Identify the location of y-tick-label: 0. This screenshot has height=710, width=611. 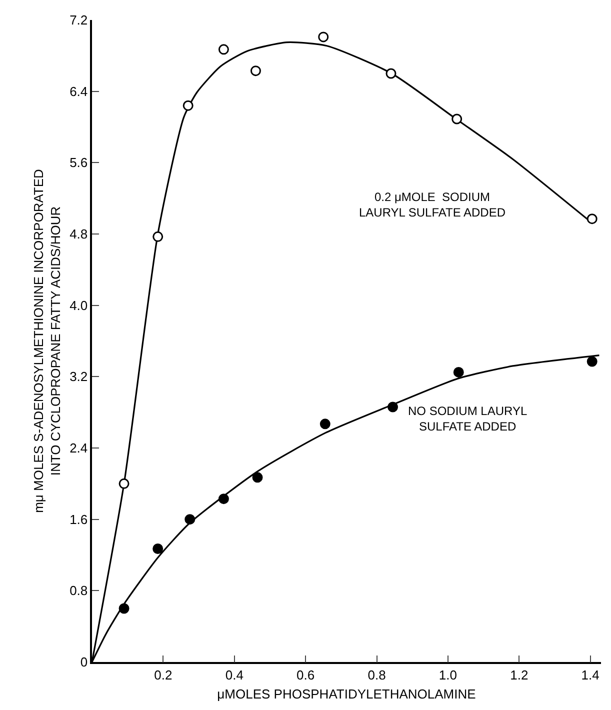
(84, 662).